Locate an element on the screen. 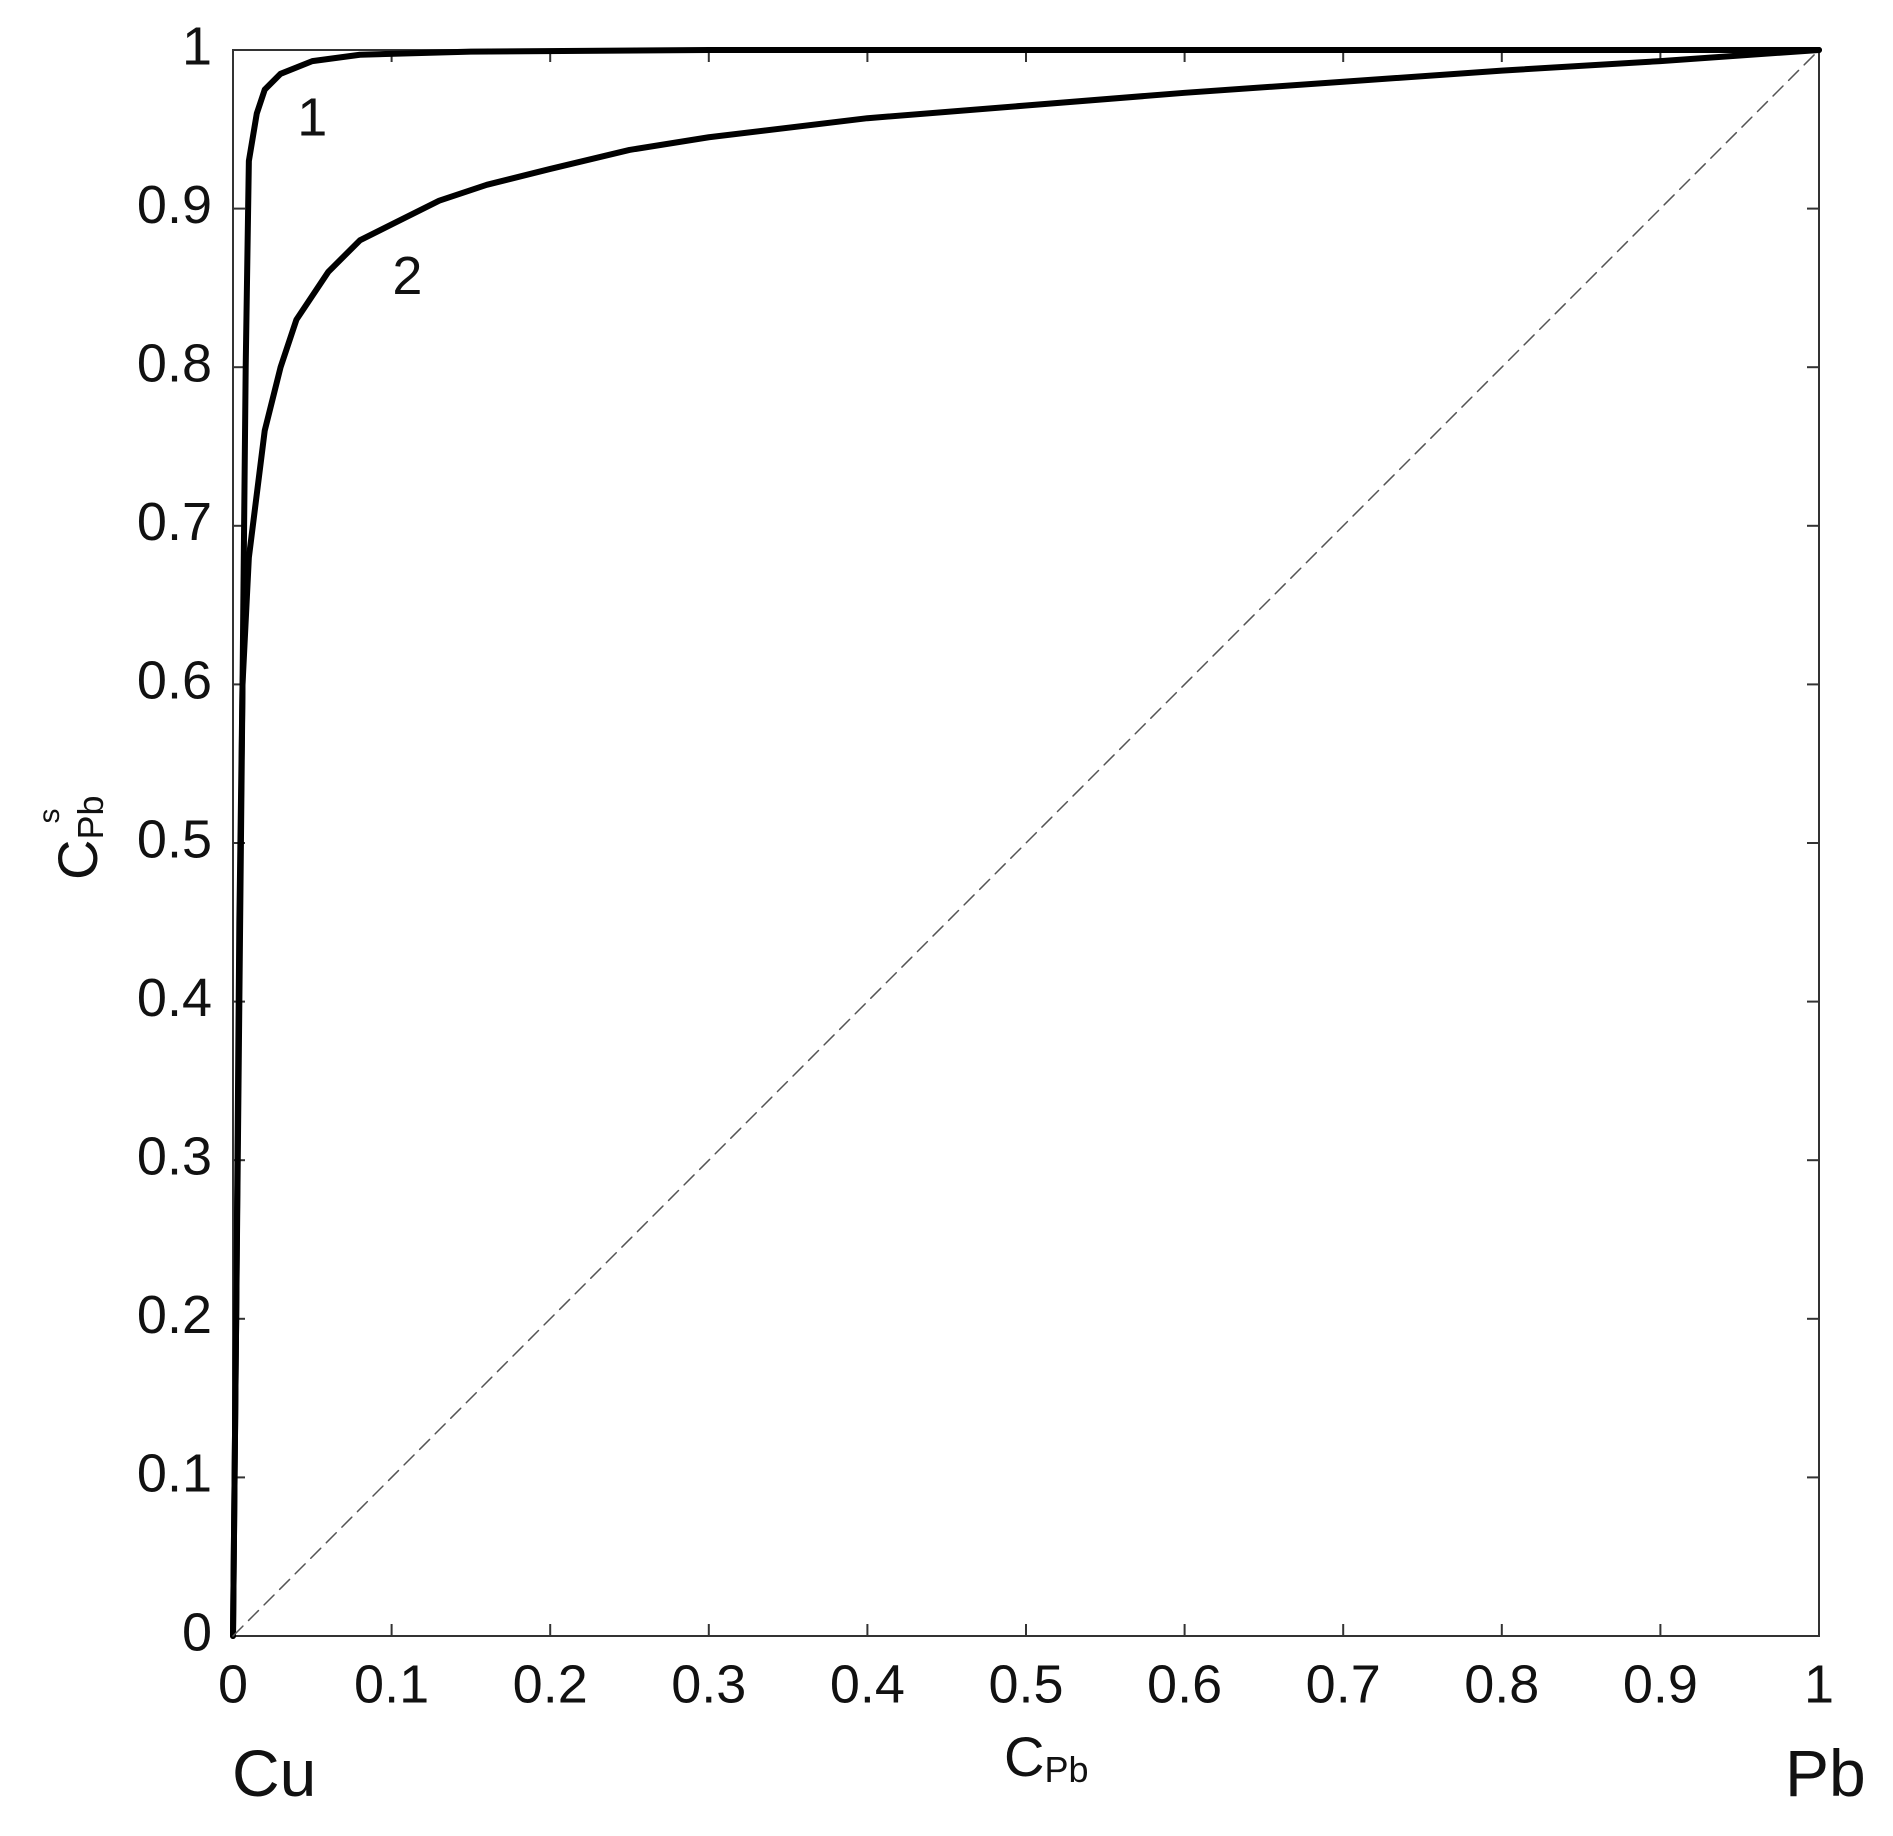  x-axis-label: CPb is located at coordinates (1046, 1757).